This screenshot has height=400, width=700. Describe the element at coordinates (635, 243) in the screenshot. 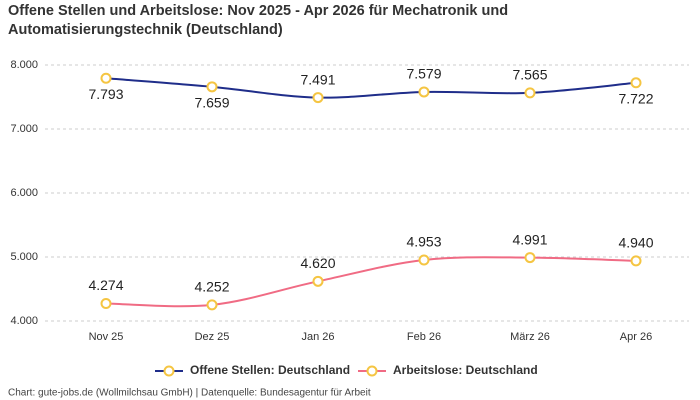

I see `value-label: 4.940` at that location.